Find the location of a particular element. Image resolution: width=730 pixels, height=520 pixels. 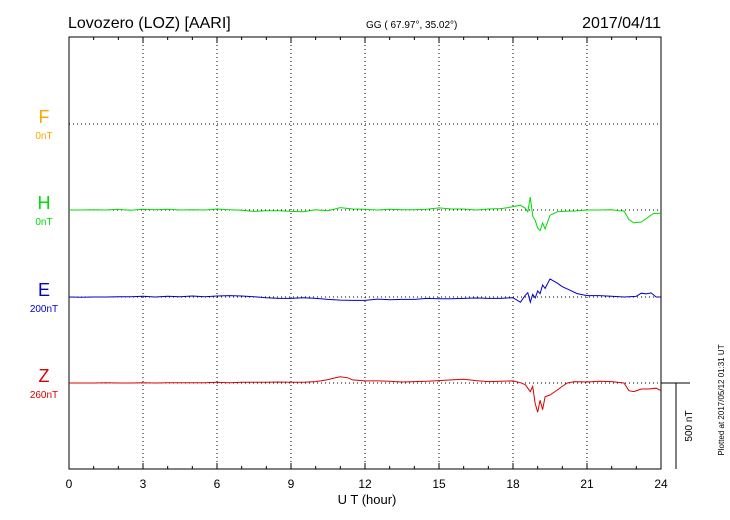

x-tick-labels: 0 3 6 9 12 15 18 21 24 is located at coordinates (367, 484).